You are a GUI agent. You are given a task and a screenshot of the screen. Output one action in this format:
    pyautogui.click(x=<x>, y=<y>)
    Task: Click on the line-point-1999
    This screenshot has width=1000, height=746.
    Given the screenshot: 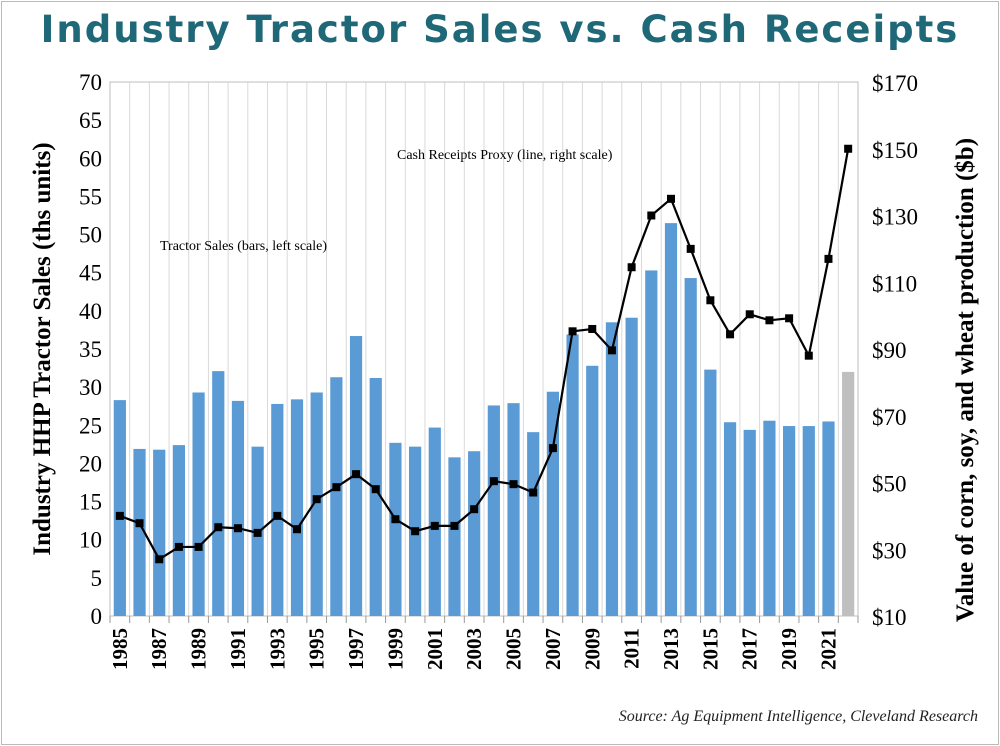 What is the action you would take?
    pyautogui.click(x=395, y=519)
    